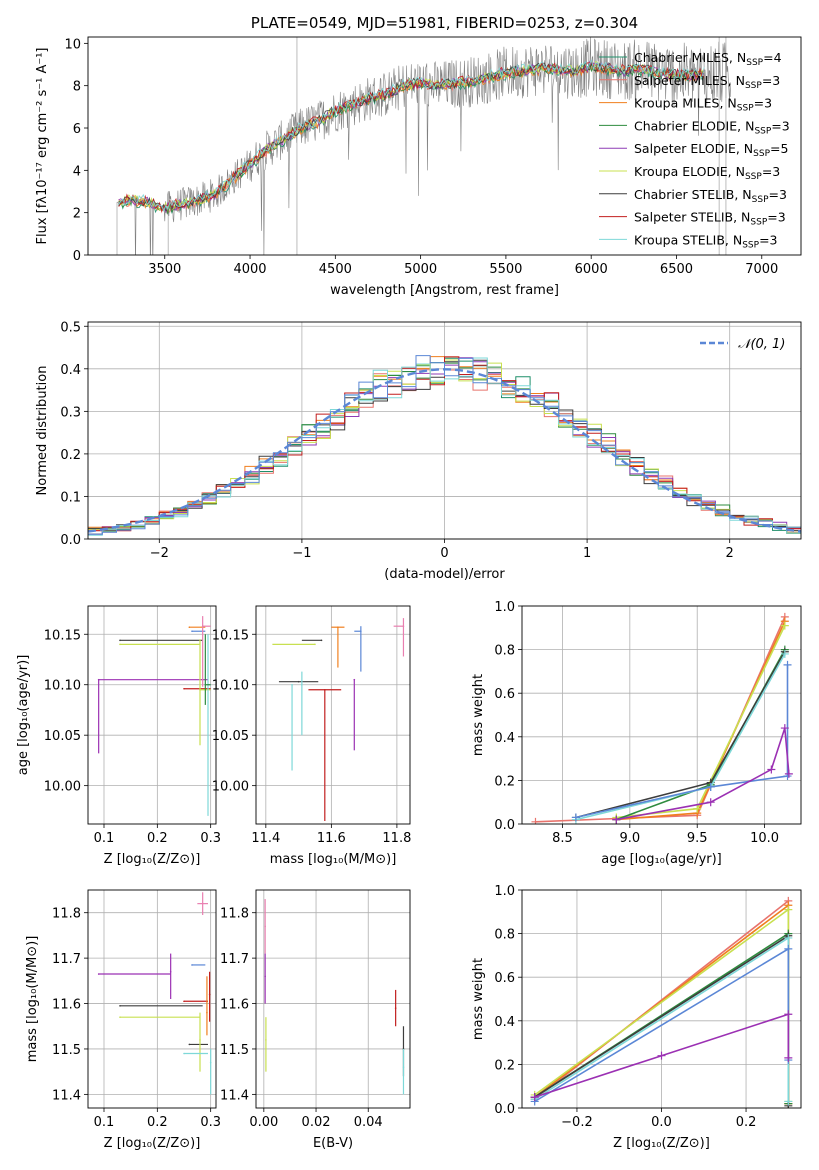 The image size is (819, 1170). What do you see at coordinates (70, 412) in the screenshot?
I see `y-tick-label: 0.3` at bounding box center [70, 412].